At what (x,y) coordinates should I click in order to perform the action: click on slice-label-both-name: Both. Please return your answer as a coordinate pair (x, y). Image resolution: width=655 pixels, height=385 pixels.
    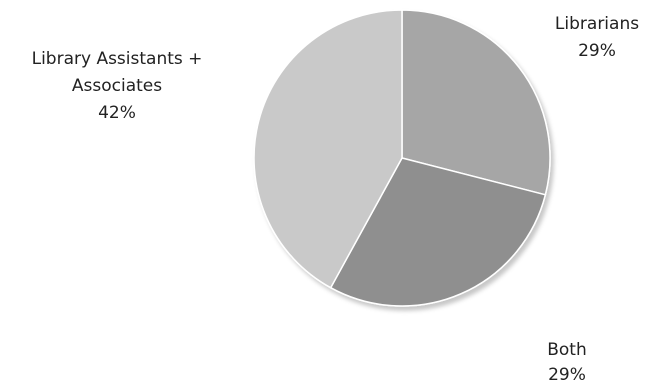
    Looking at the image, I should click on (567, 350).